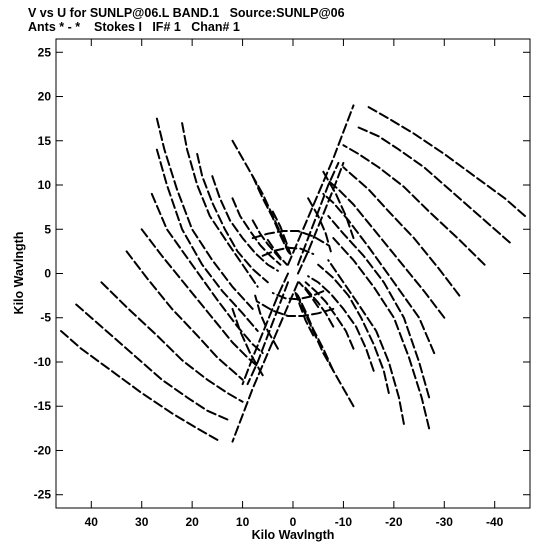  What do you see at coordinates (43, 495) in the screenshot?
I see `y-tick-label: -25` at bounding box center [43, 495].